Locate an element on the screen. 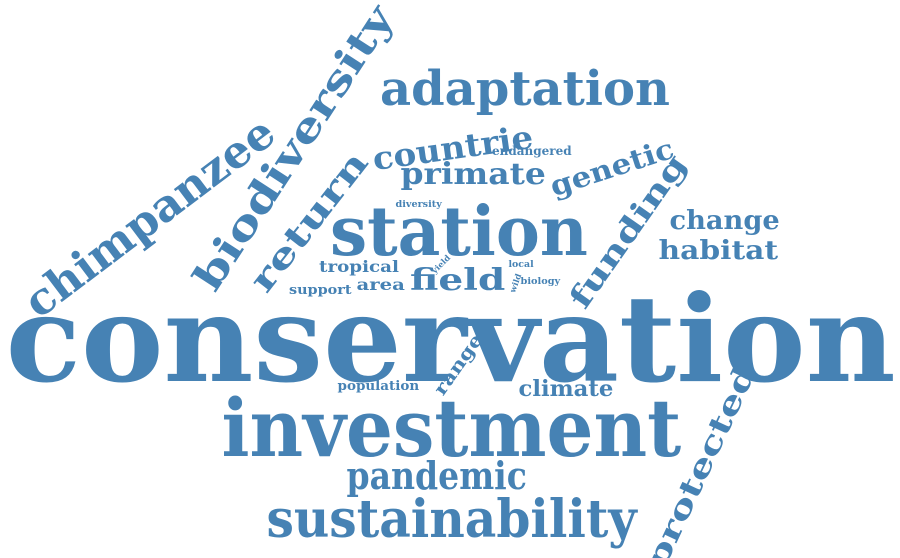  word-climate: climate is located at coordinates (566, 389).